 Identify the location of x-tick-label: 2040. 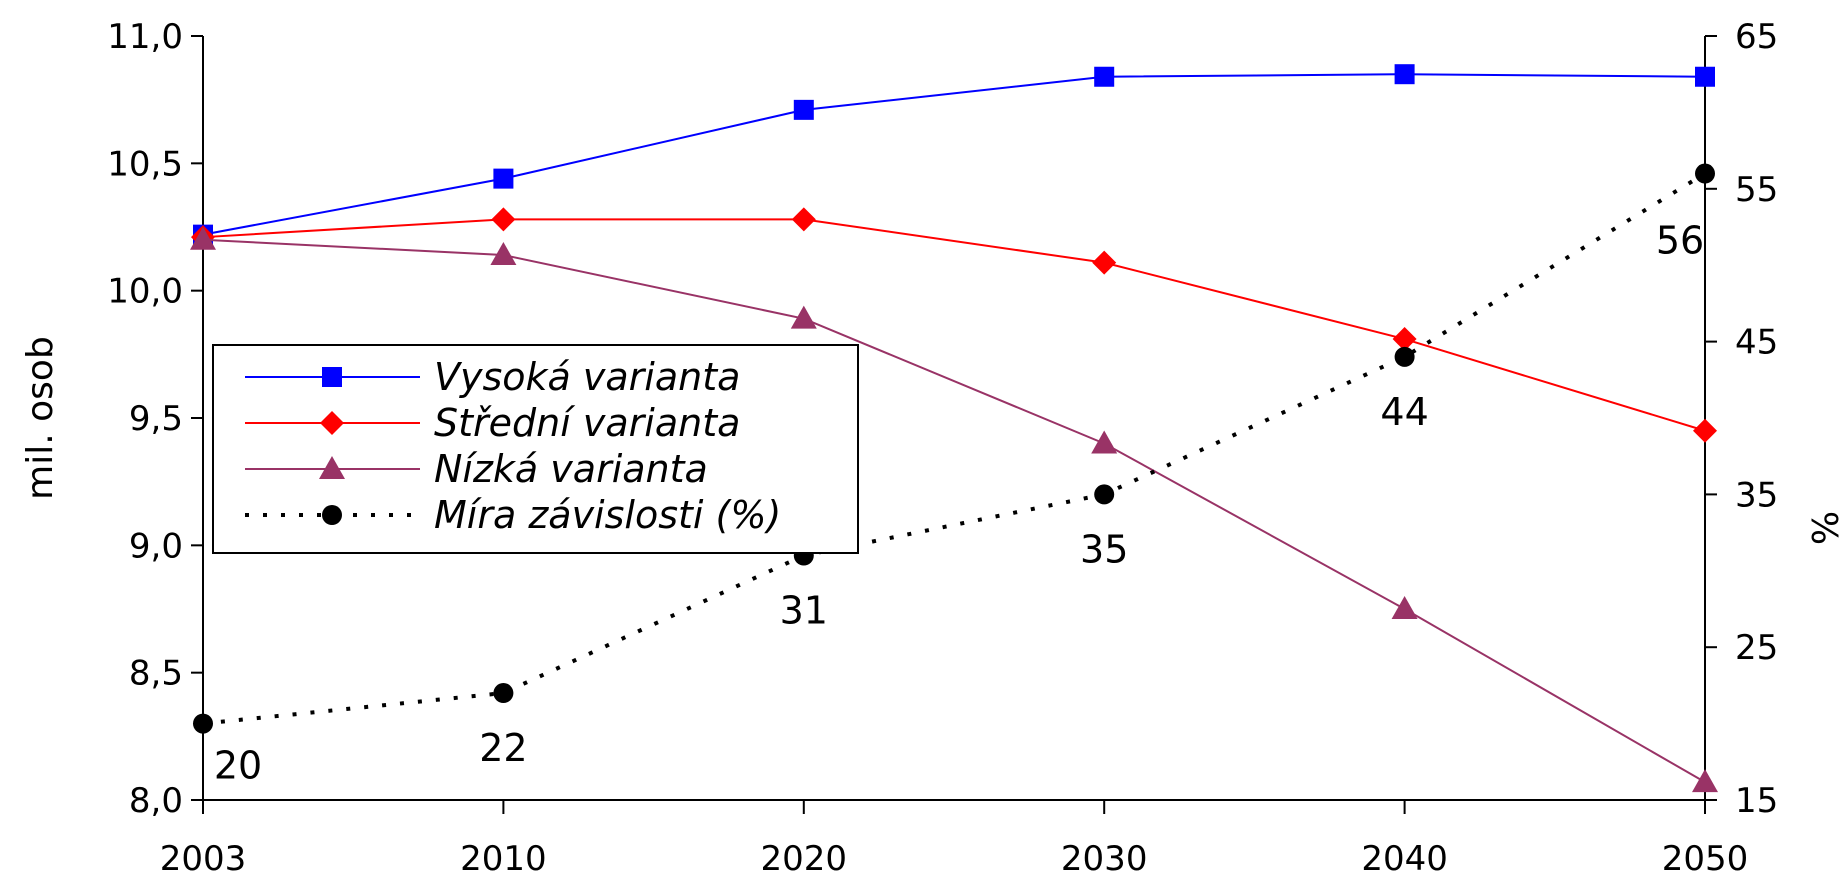
(1404, 859).